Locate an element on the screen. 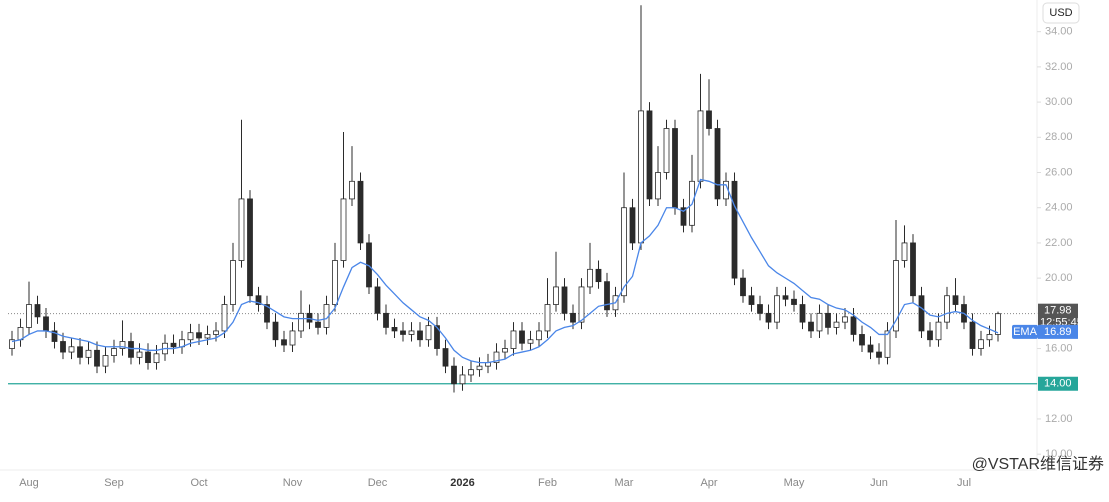 This screenshot has height=502, width=1109. x-tick-label: 2026 is located at coordinates (462, 483).